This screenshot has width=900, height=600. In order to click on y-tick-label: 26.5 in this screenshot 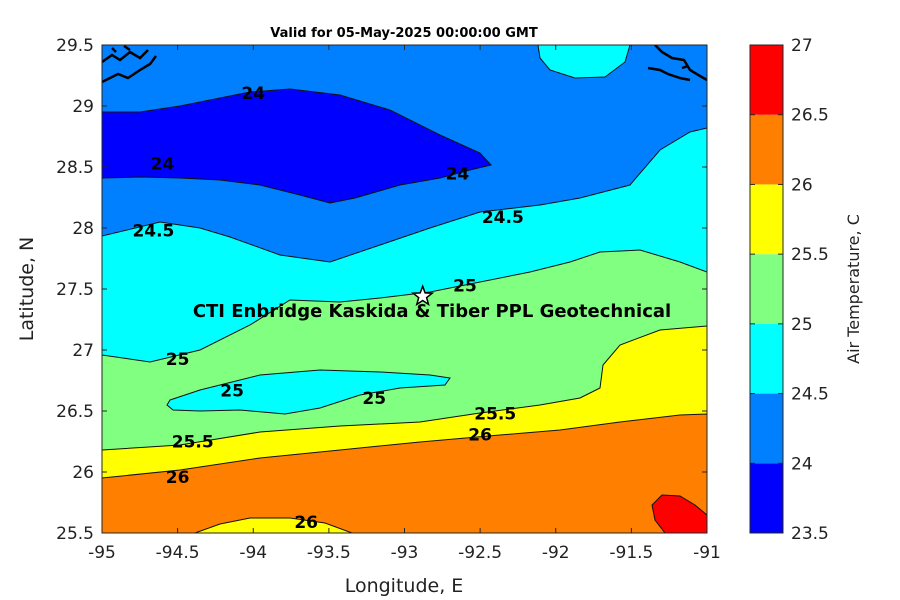, I will do `click(75, 412)`.